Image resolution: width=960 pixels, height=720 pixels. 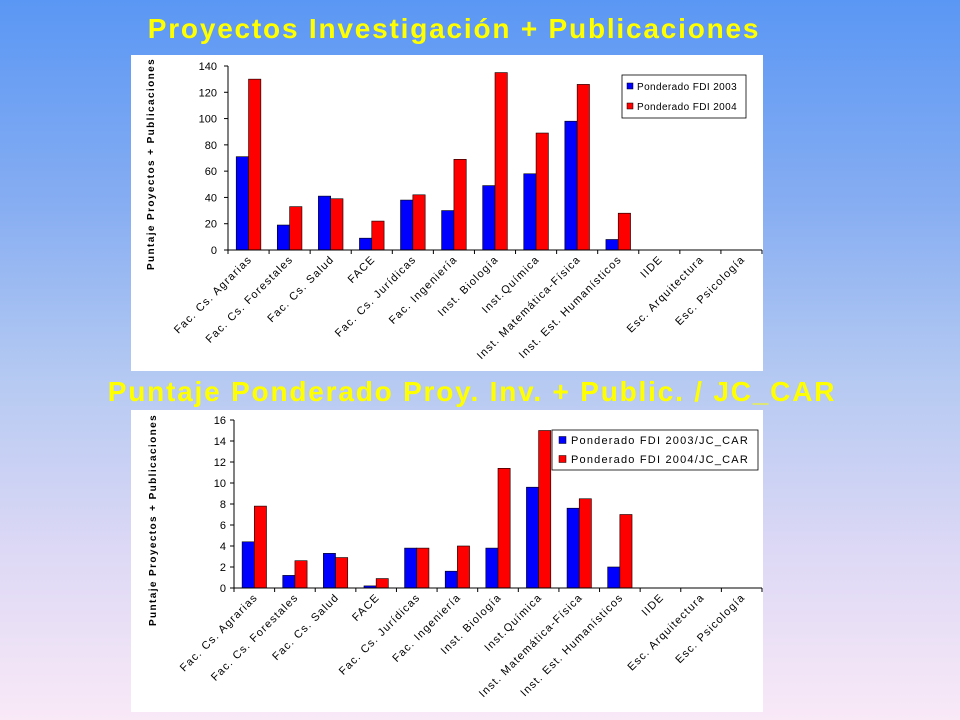 I want to click on chart-2-y-tick-label-10: 10, so click(x=220, y=484).